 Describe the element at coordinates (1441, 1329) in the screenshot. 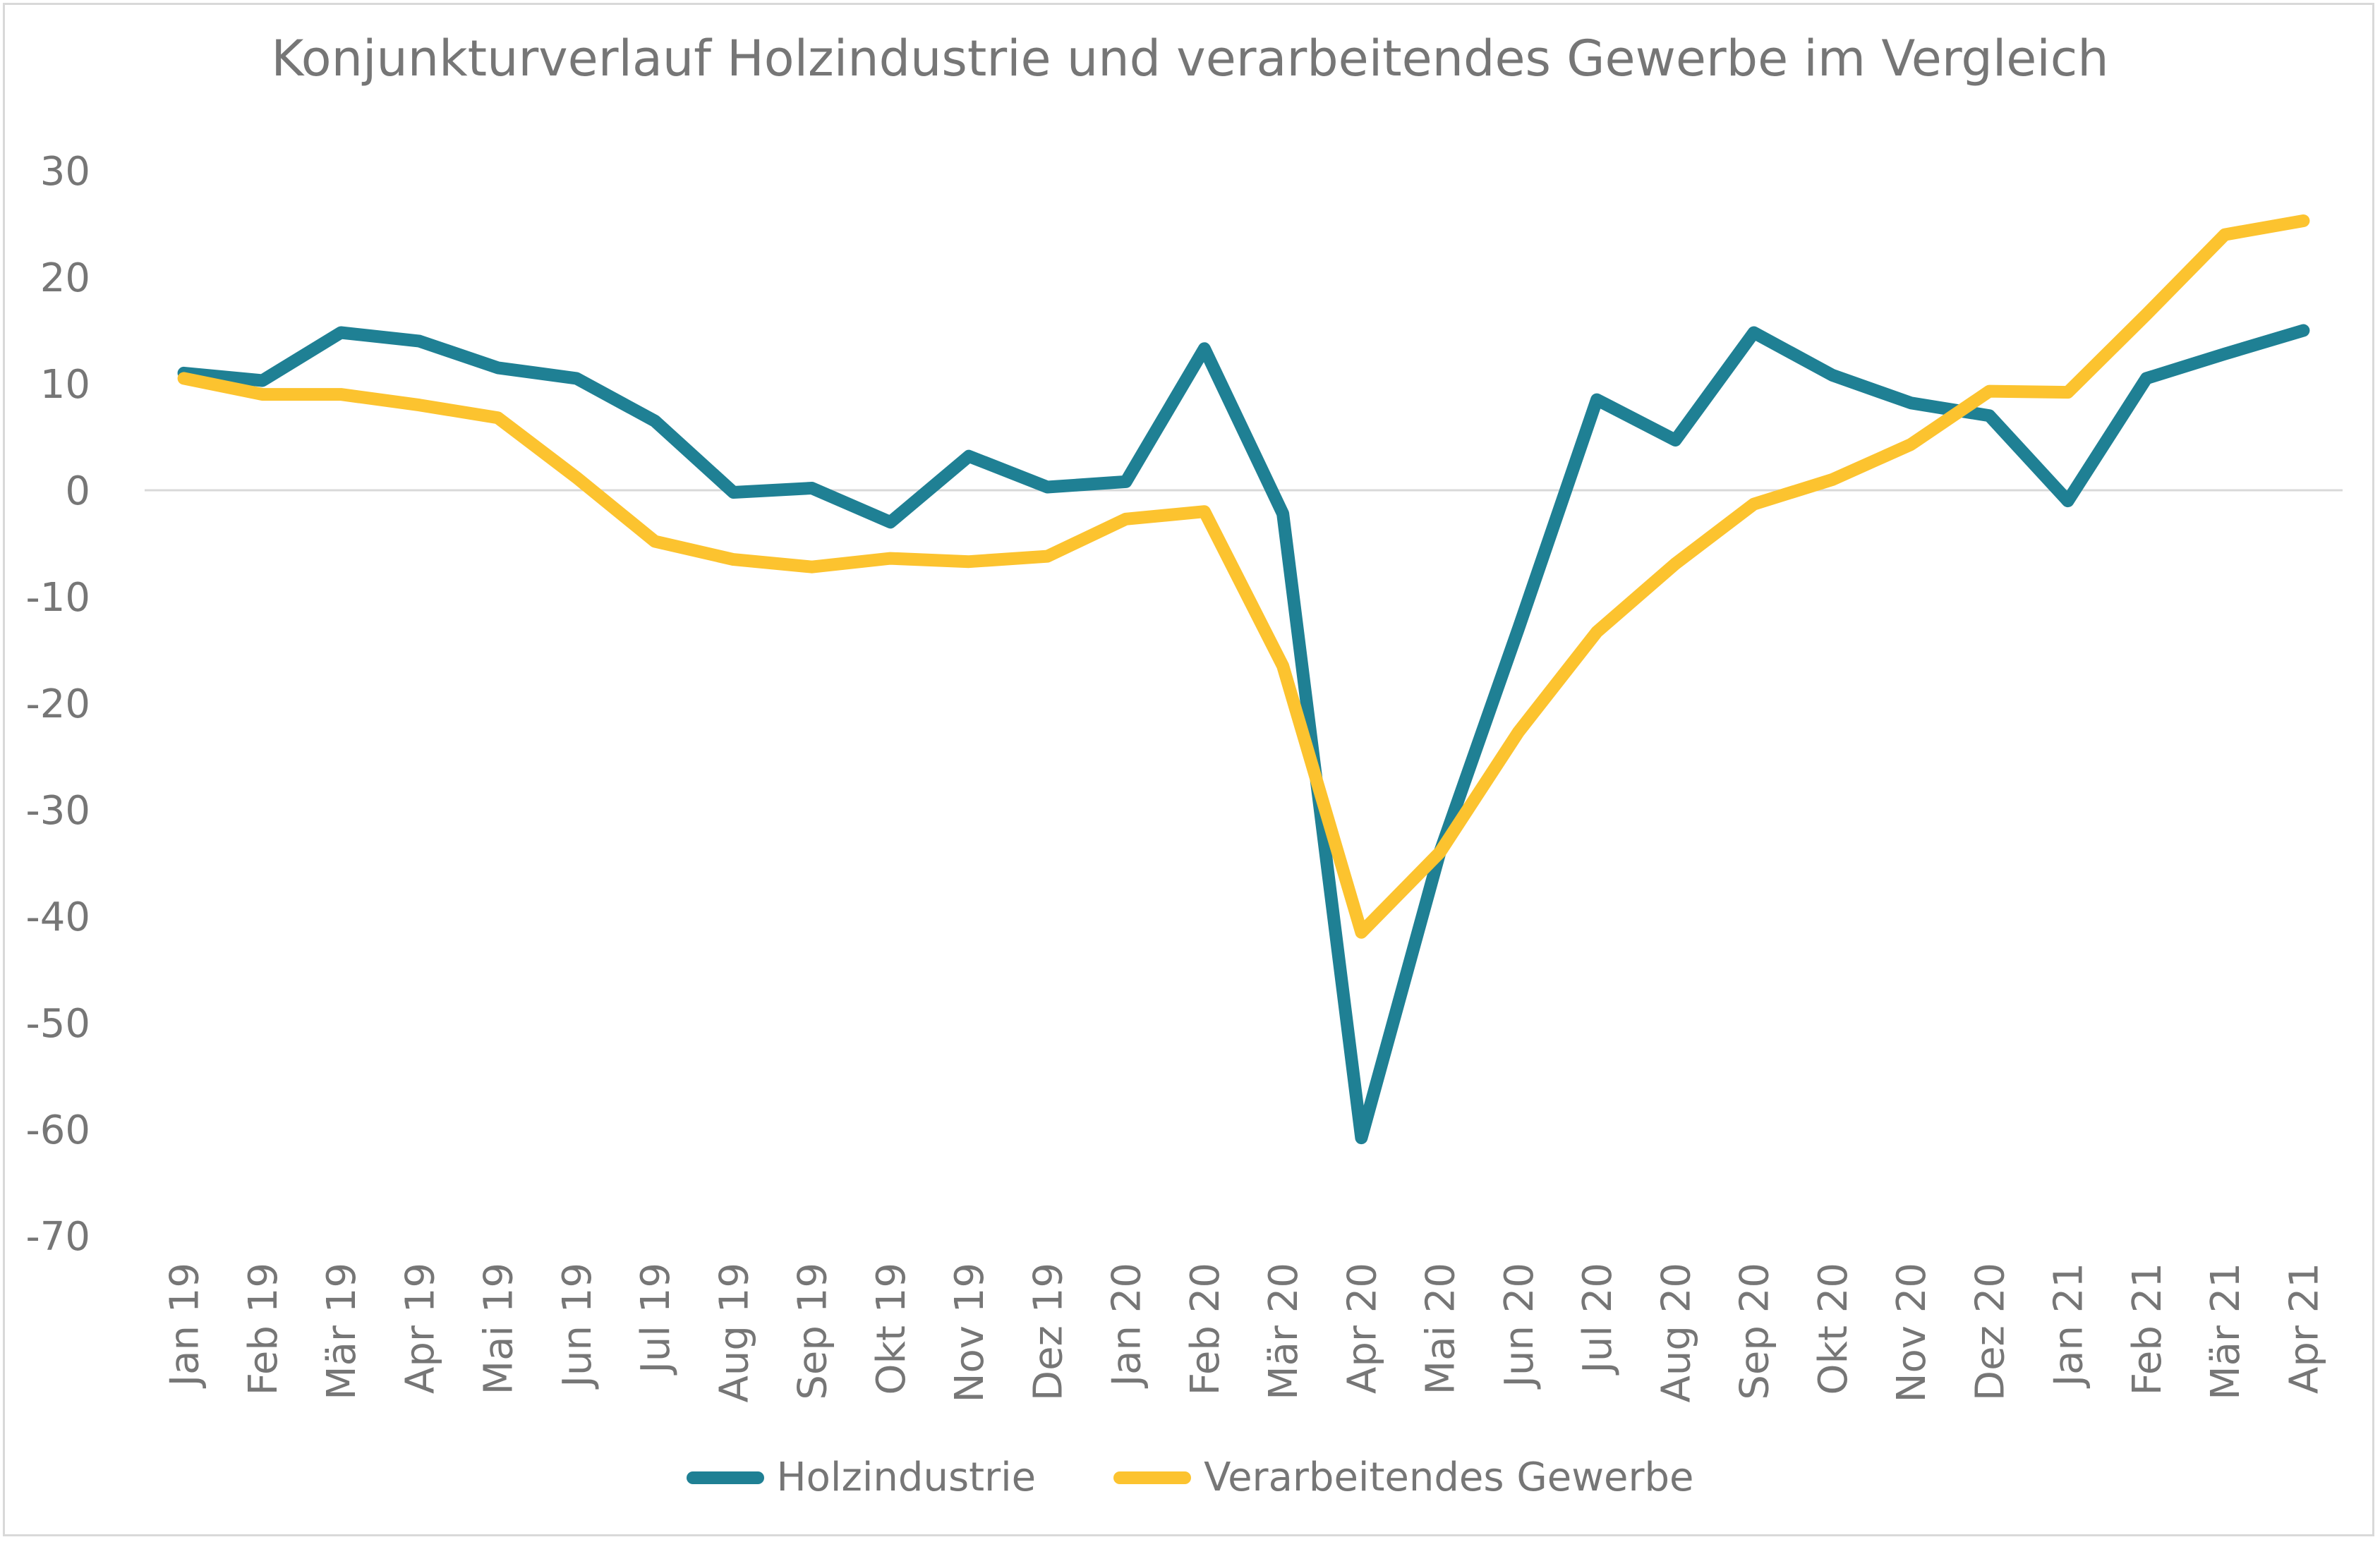

I see `x-tick-label: Mai 20` at that location.